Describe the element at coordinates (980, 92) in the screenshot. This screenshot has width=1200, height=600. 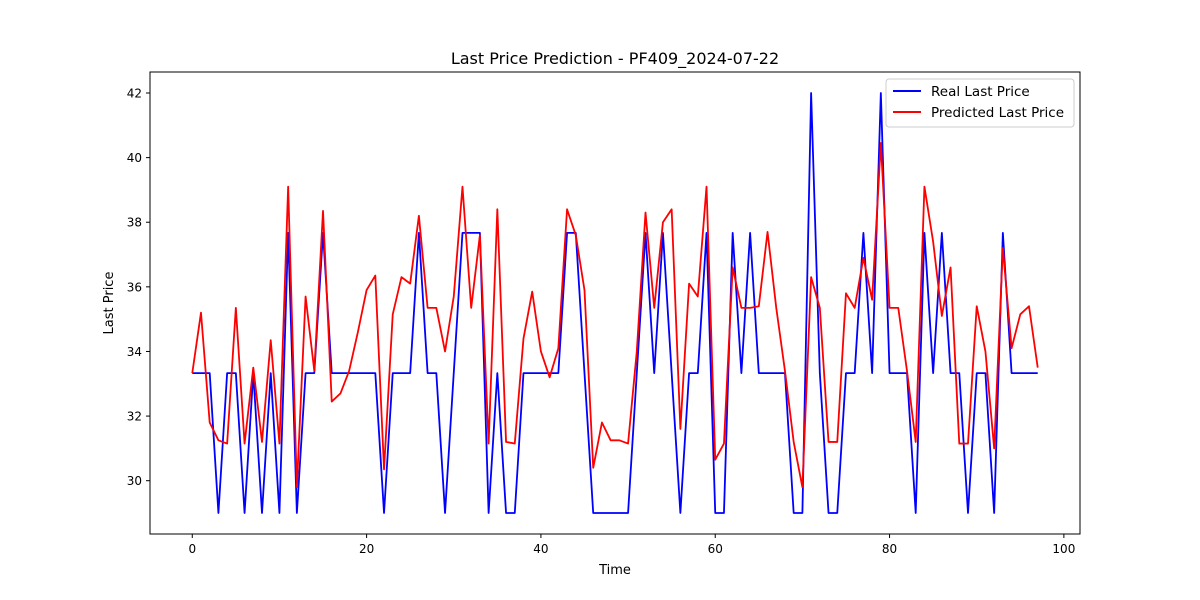
I see `legend-label-real: Real Last Price` at that location.